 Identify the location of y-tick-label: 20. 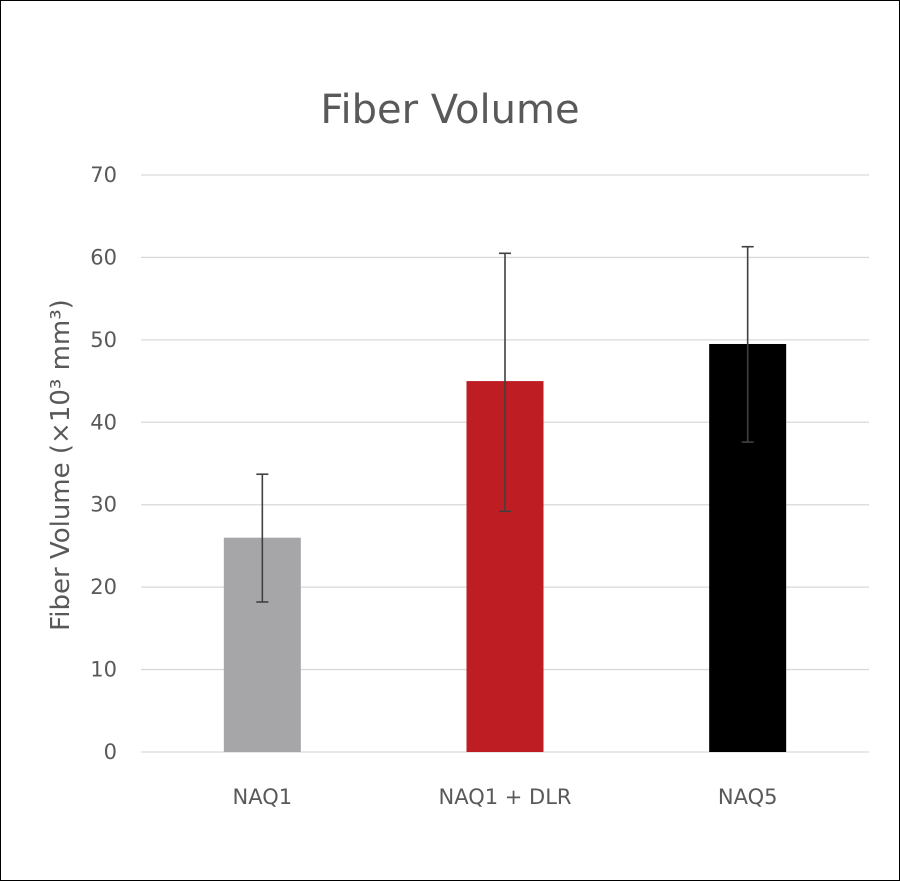
(103, 587).